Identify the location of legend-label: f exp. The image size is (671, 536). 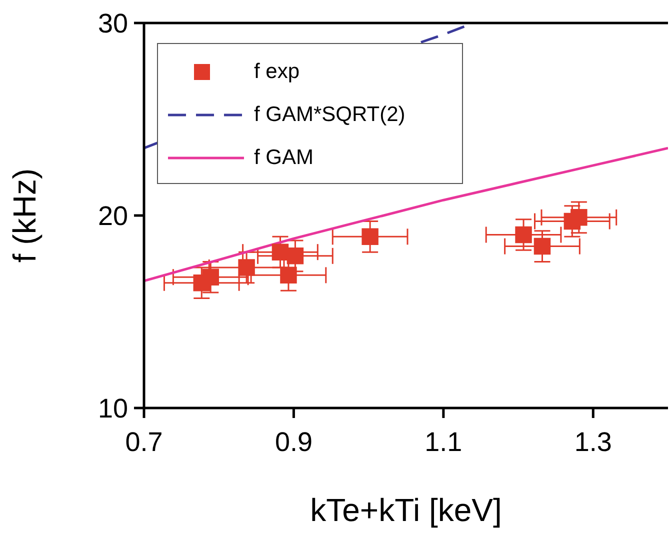
(277, 72).